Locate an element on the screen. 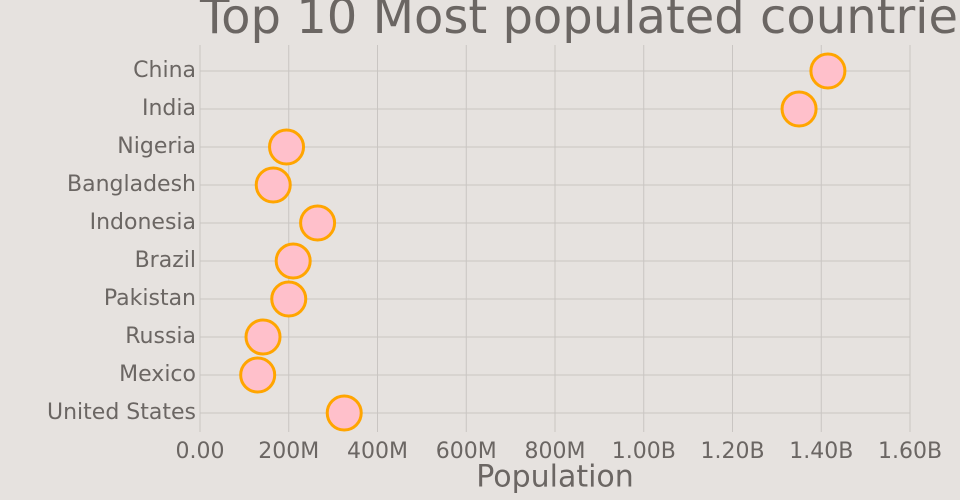 Image resolution: width=960 pixels, height=500 pixels. x-tick-label: 800M is located at coordinates (555, 451).